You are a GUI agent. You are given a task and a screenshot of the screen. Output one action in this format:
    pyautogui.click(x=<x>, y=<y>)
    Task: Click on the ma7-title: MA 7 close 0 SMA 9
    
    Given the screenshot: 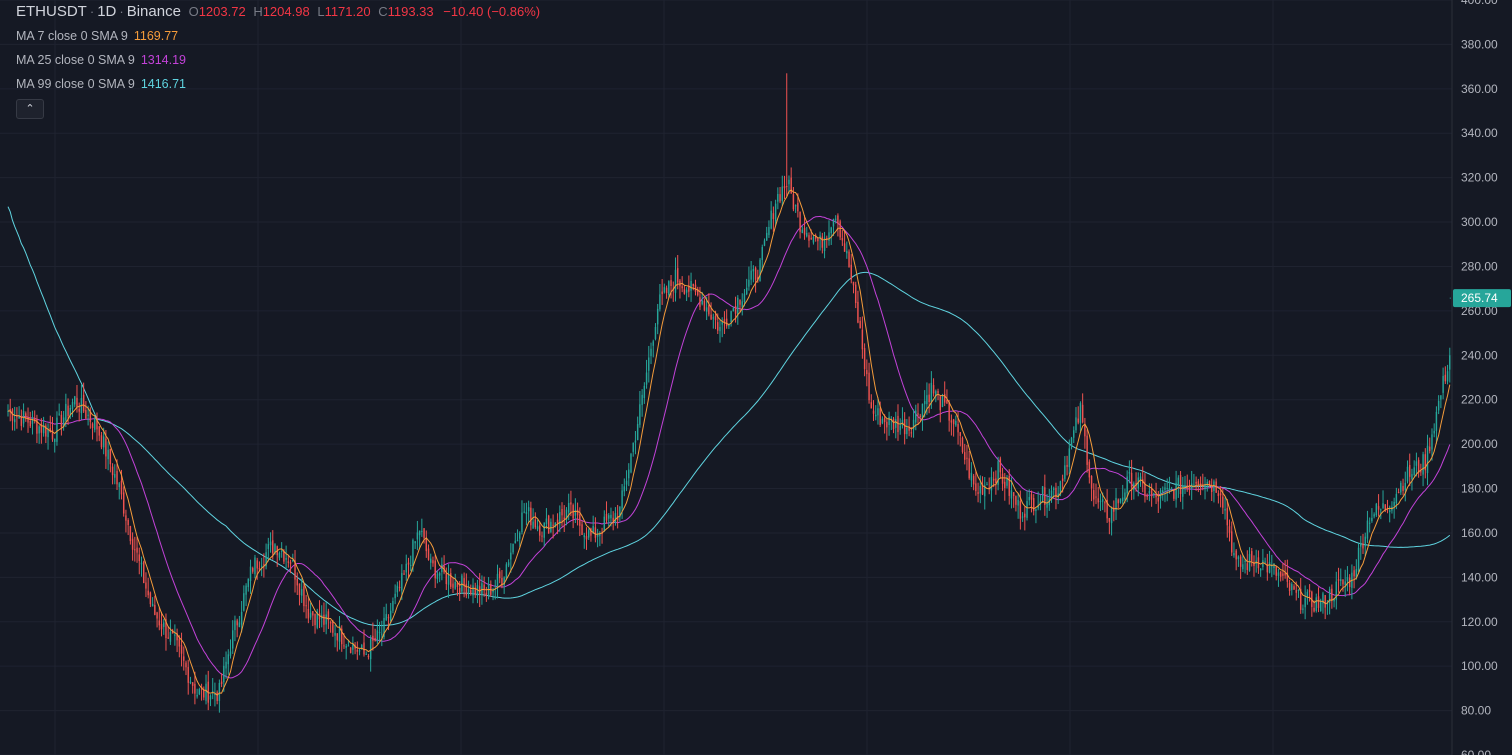 What is the action you would take?
    pyautogui.click(x=72, y=36)
    